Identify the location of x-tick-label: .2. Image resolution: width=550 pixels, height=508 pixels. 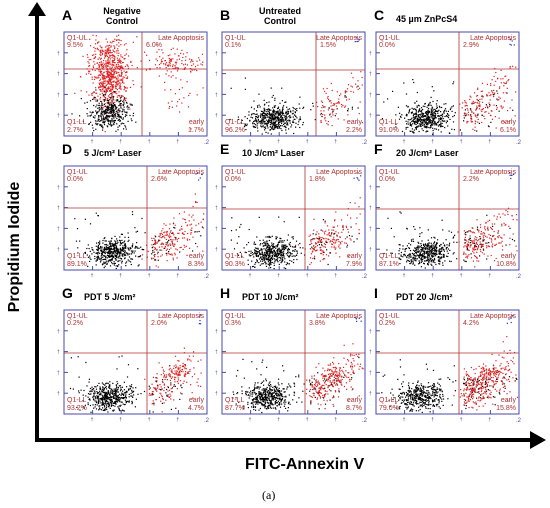
(365, 277).